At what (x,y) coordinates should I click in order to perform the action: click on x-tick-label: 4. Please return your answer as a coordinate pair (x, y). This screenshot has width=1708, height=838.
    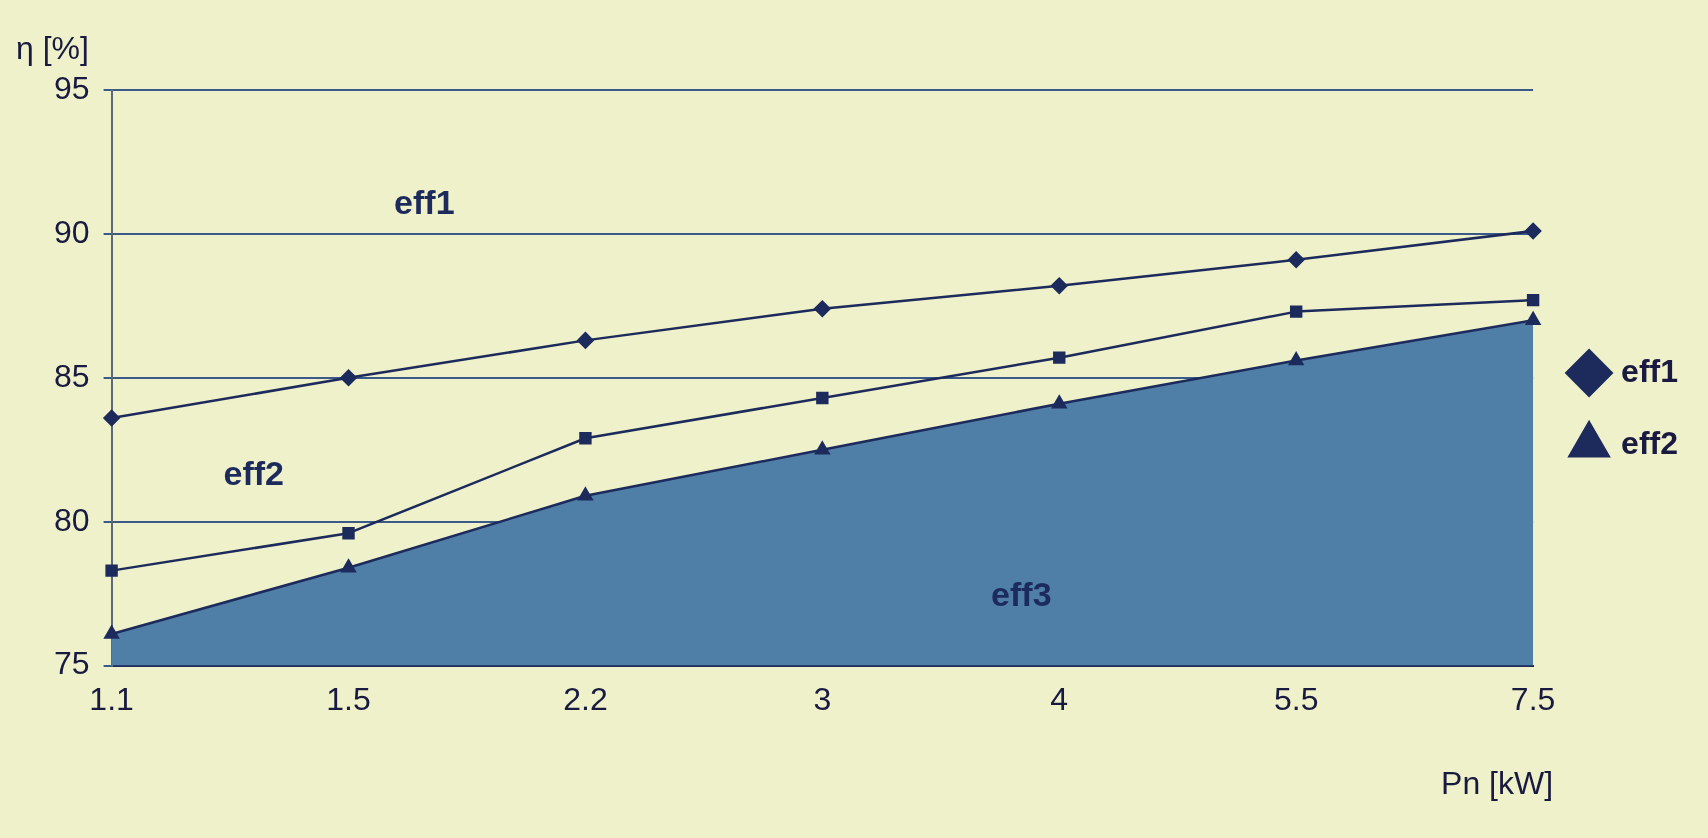
    Looking at the image, I should click on (1059, 698).